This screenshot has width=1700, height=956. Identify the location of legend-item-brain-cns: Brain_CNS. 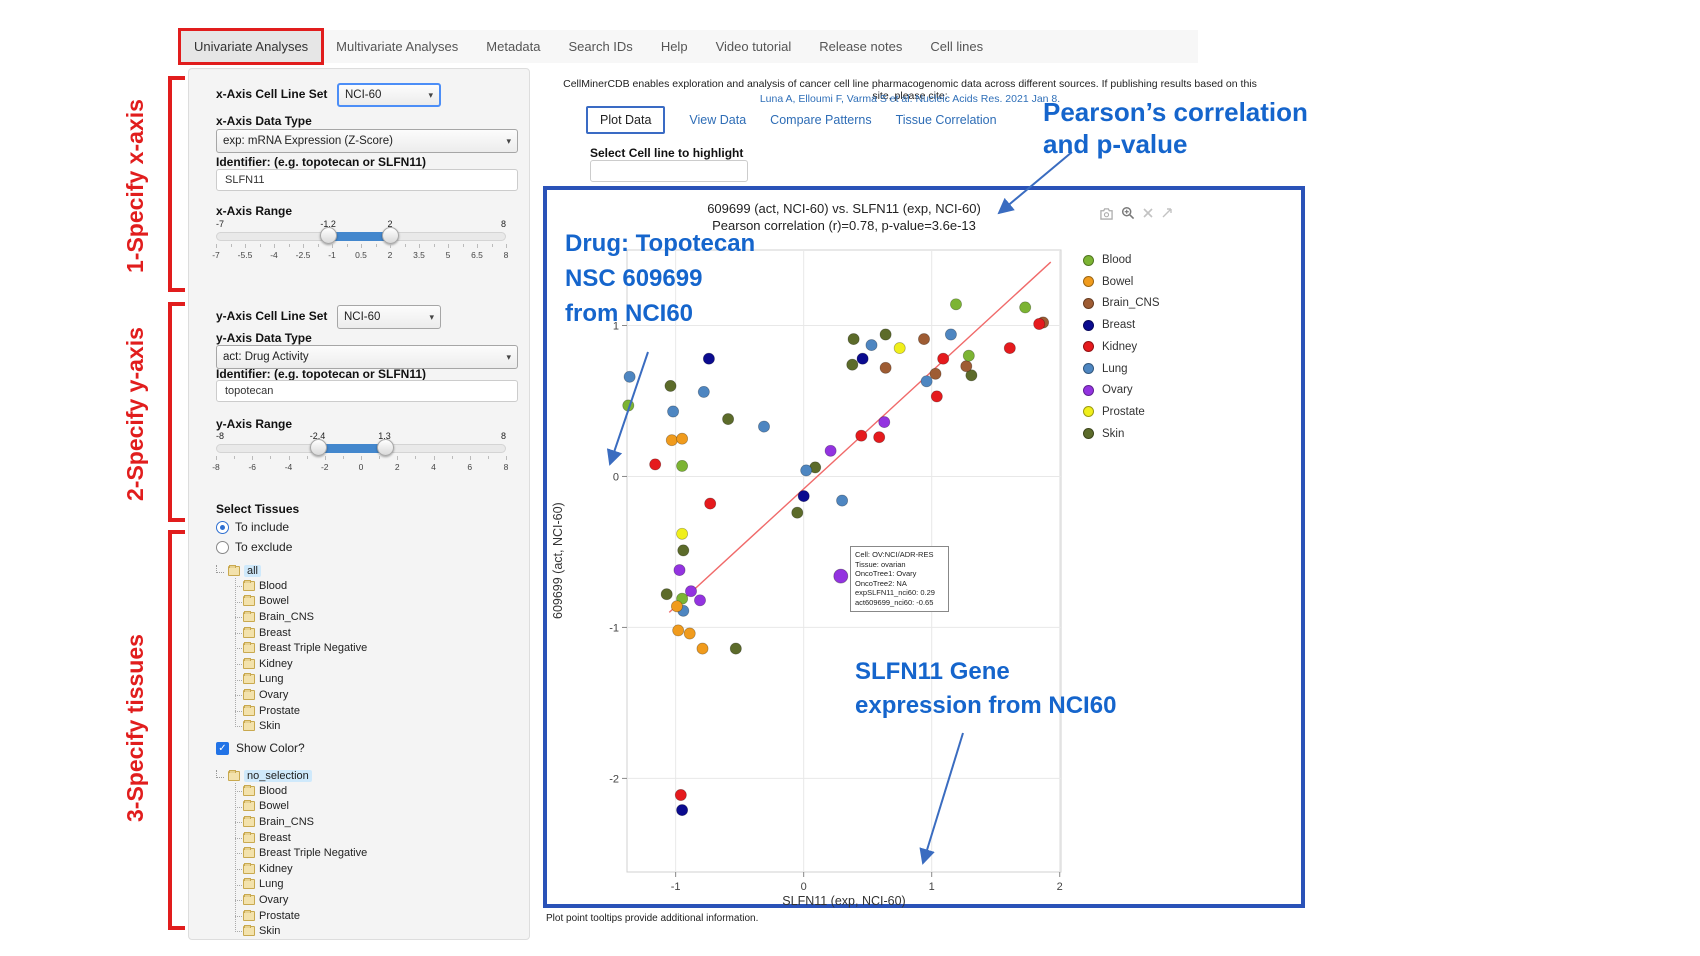
(1121, 303).